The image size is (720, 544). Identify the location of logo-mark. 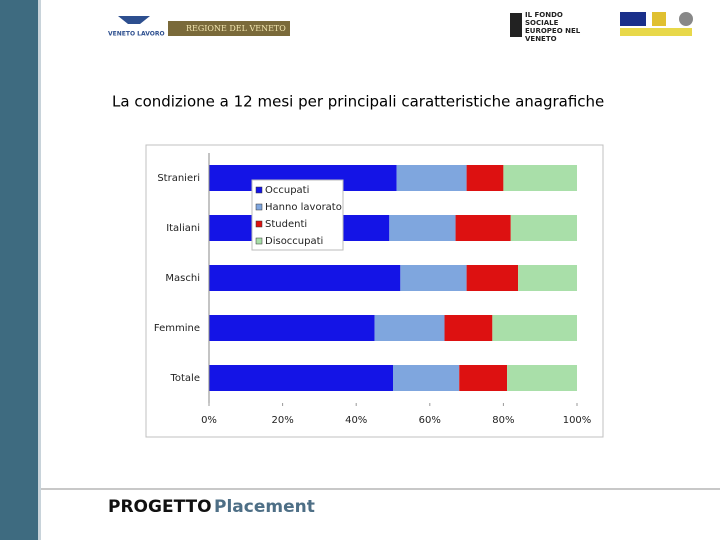
(134, 20).